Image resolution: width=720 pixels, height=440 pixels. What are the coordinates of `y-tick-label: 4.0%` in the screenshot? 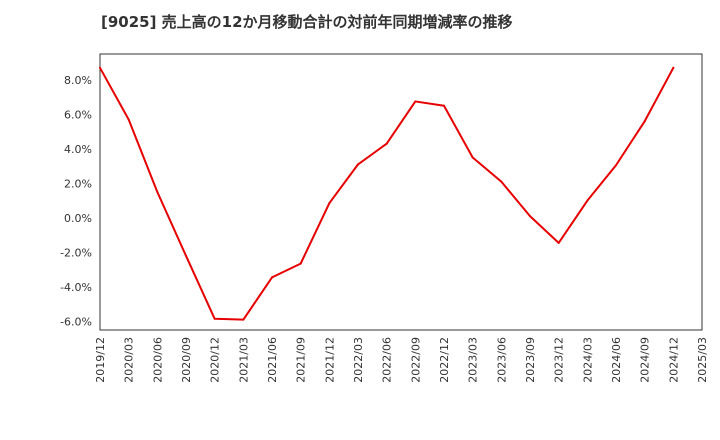 It's located at (78, 149).